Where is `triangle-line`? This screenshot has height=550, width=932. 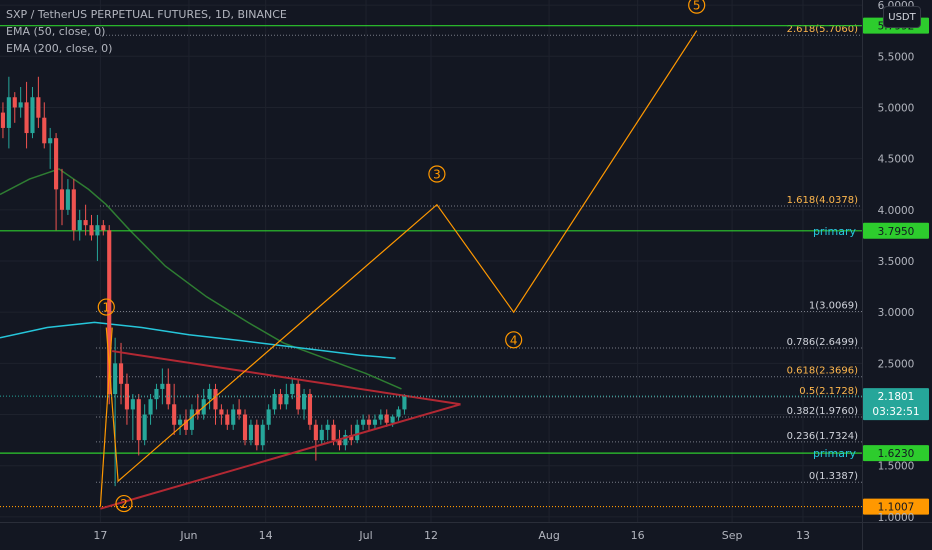
triangle-line is located at coordinates (280, 456).